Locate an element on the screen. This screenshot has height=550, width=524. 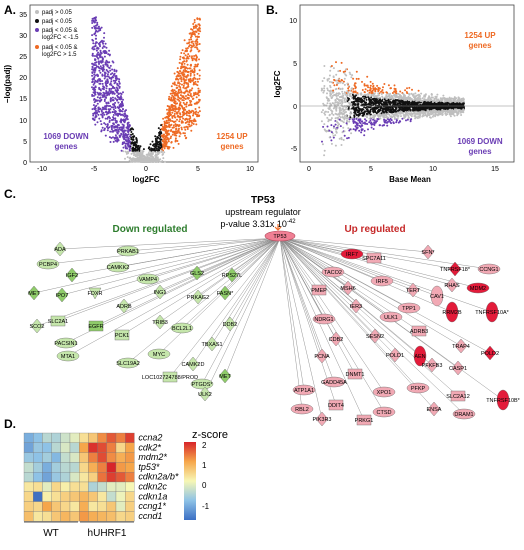
b-xtick: 10 is located at coordinates (433, 169).